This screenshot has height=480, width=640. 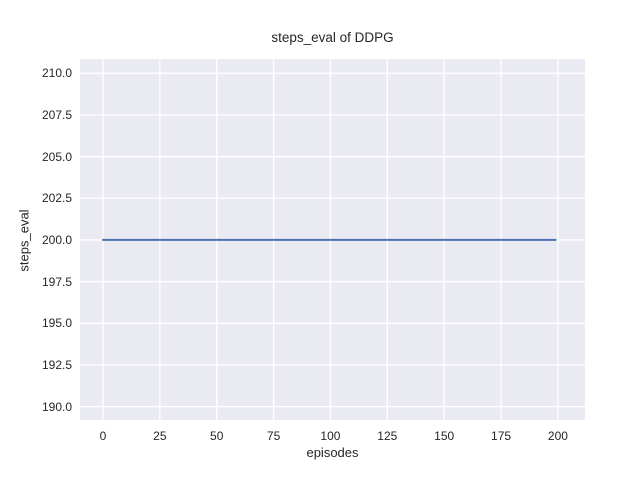 What do you see at coordinates (56, 114) in the screenshot?
I see `y-tick-label: 207.5` at bounding box center [56, 114].